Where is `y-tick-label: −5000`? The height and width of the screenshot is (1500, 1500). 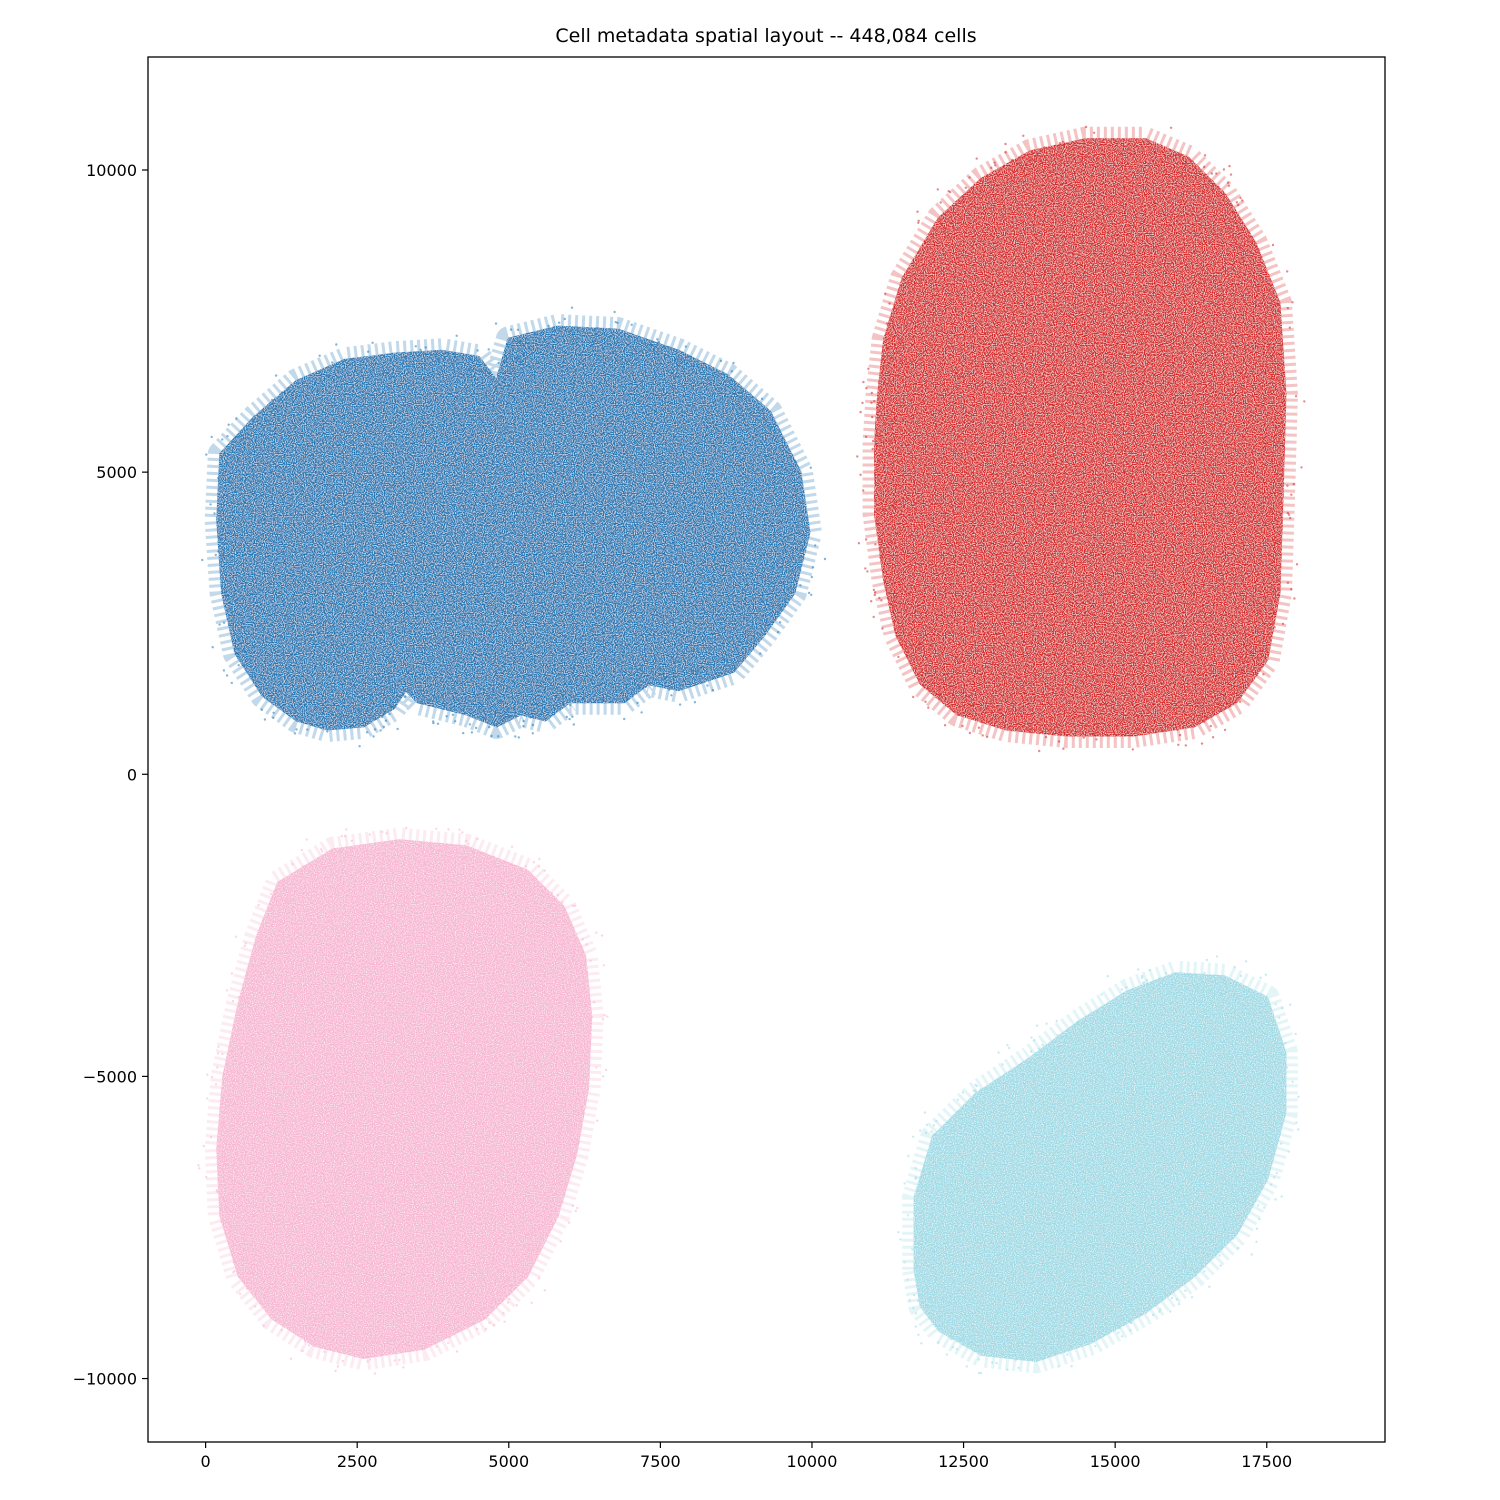
y-tick-label: −5000 is located at coordinates (110, 1076).